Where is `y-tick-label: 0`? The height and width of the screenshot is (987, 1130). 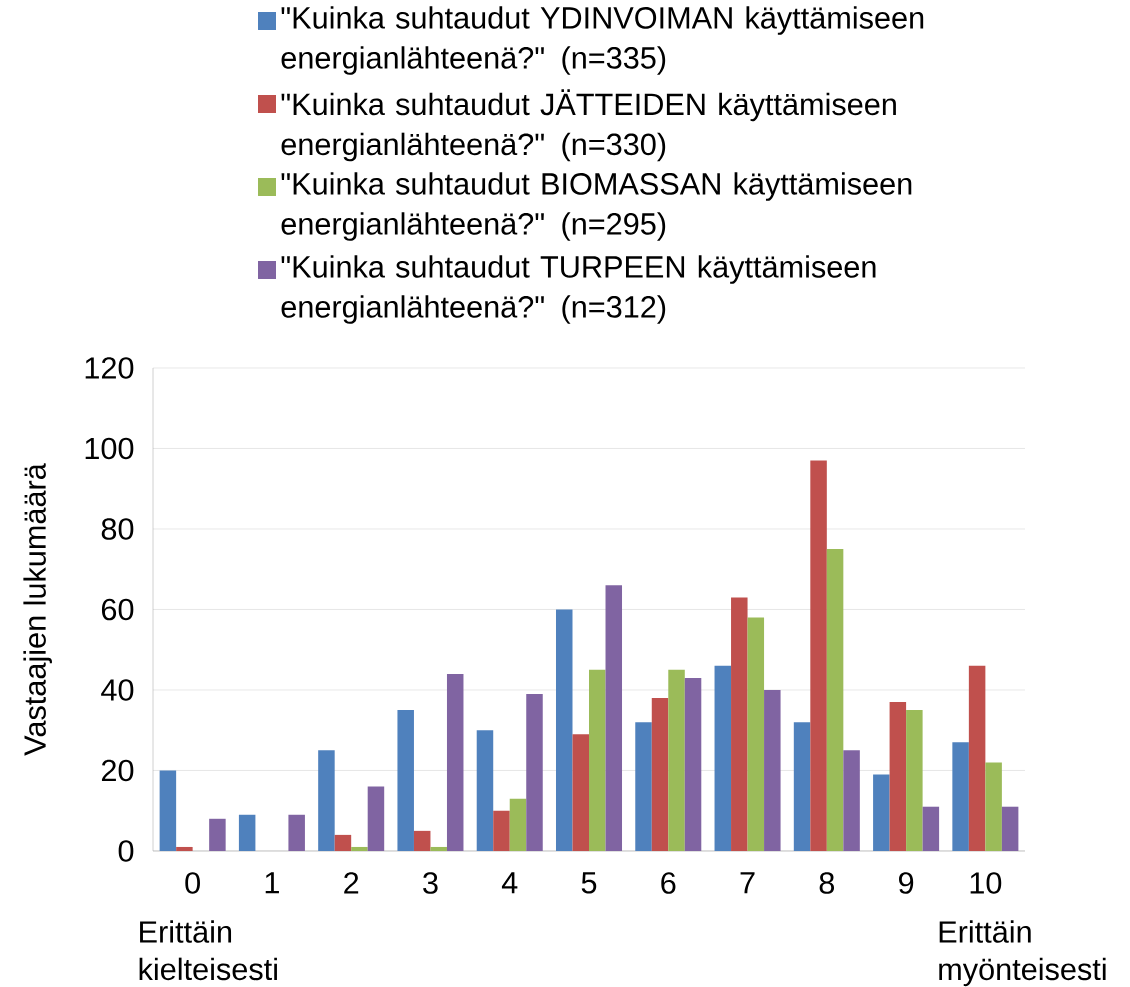 y-tick-label: 0 is located at coordinates (126, 851).